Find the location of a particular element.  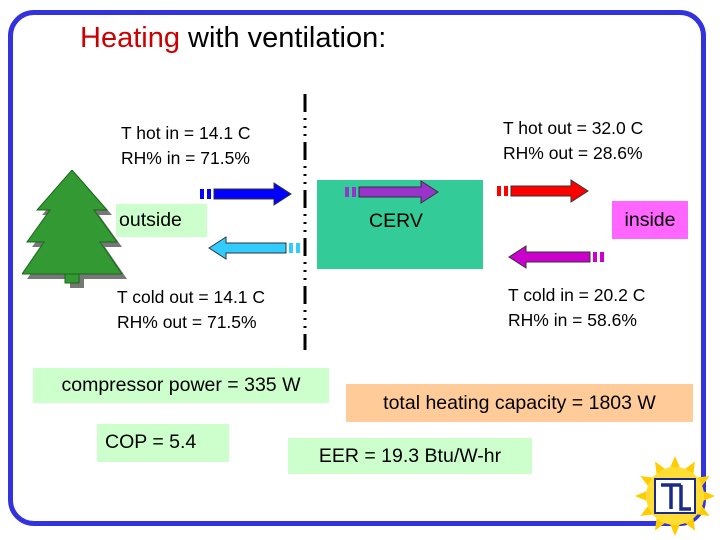

outside-rh-in: RH% in = 71.5% is located at coordinates (185, 158).